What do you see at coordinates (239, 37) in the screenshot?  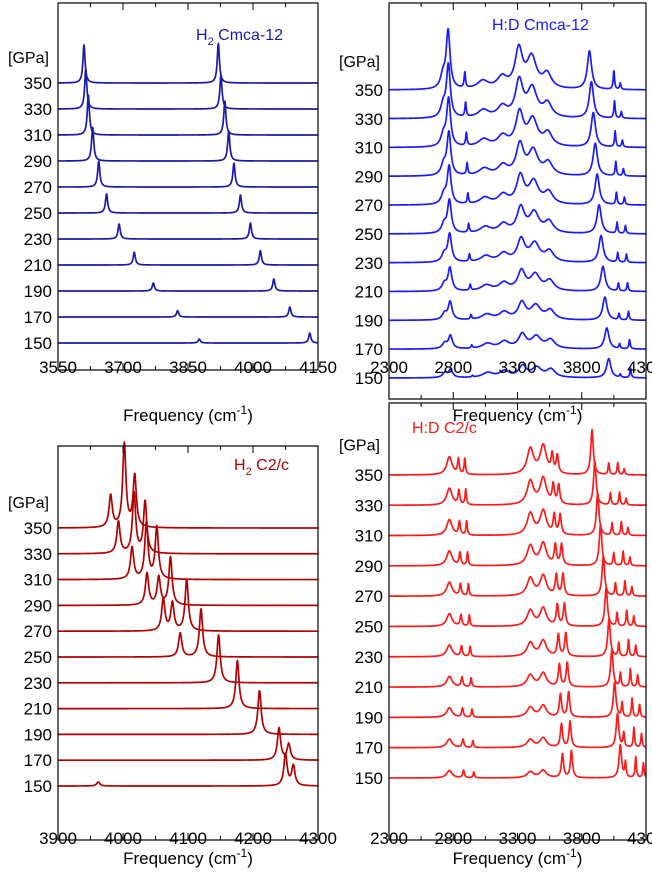 I see `panel-title: H2 Cmca-12` at bounding box center [239, 37].